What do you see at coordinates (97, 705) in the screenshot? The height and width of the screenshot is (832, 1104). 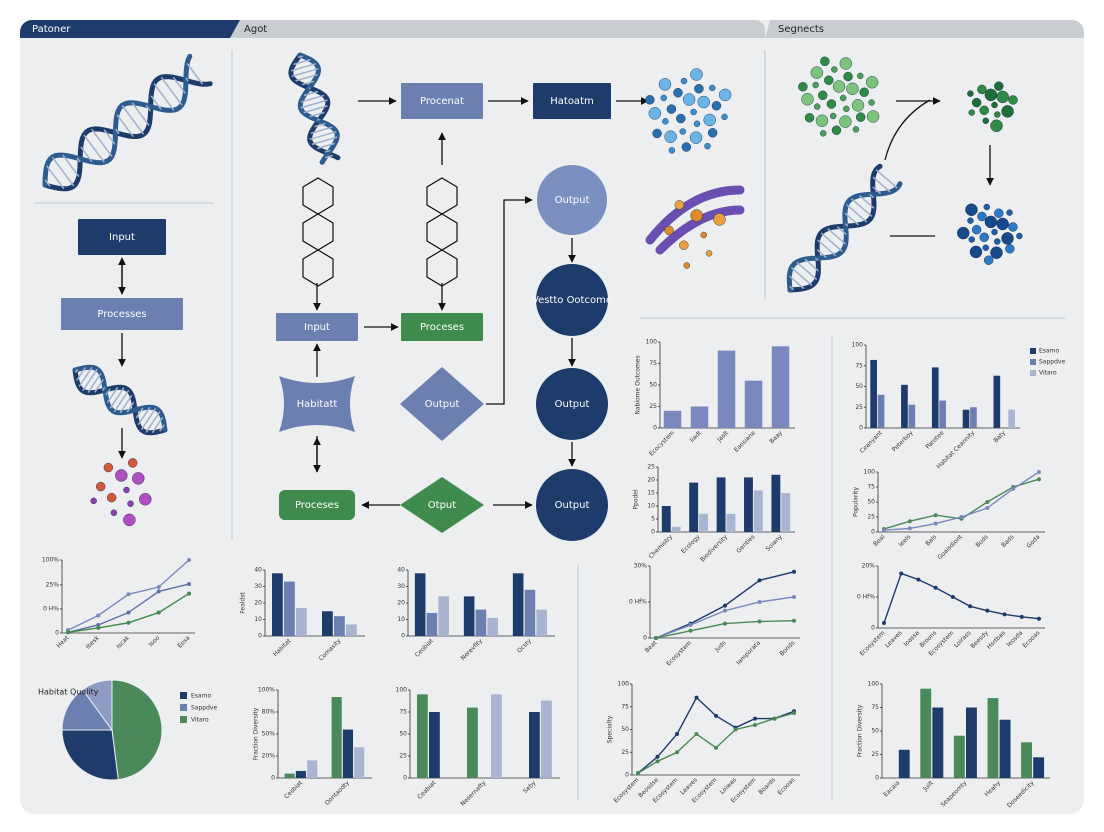 I see `pie-slice` at bounding box center [97, 705].